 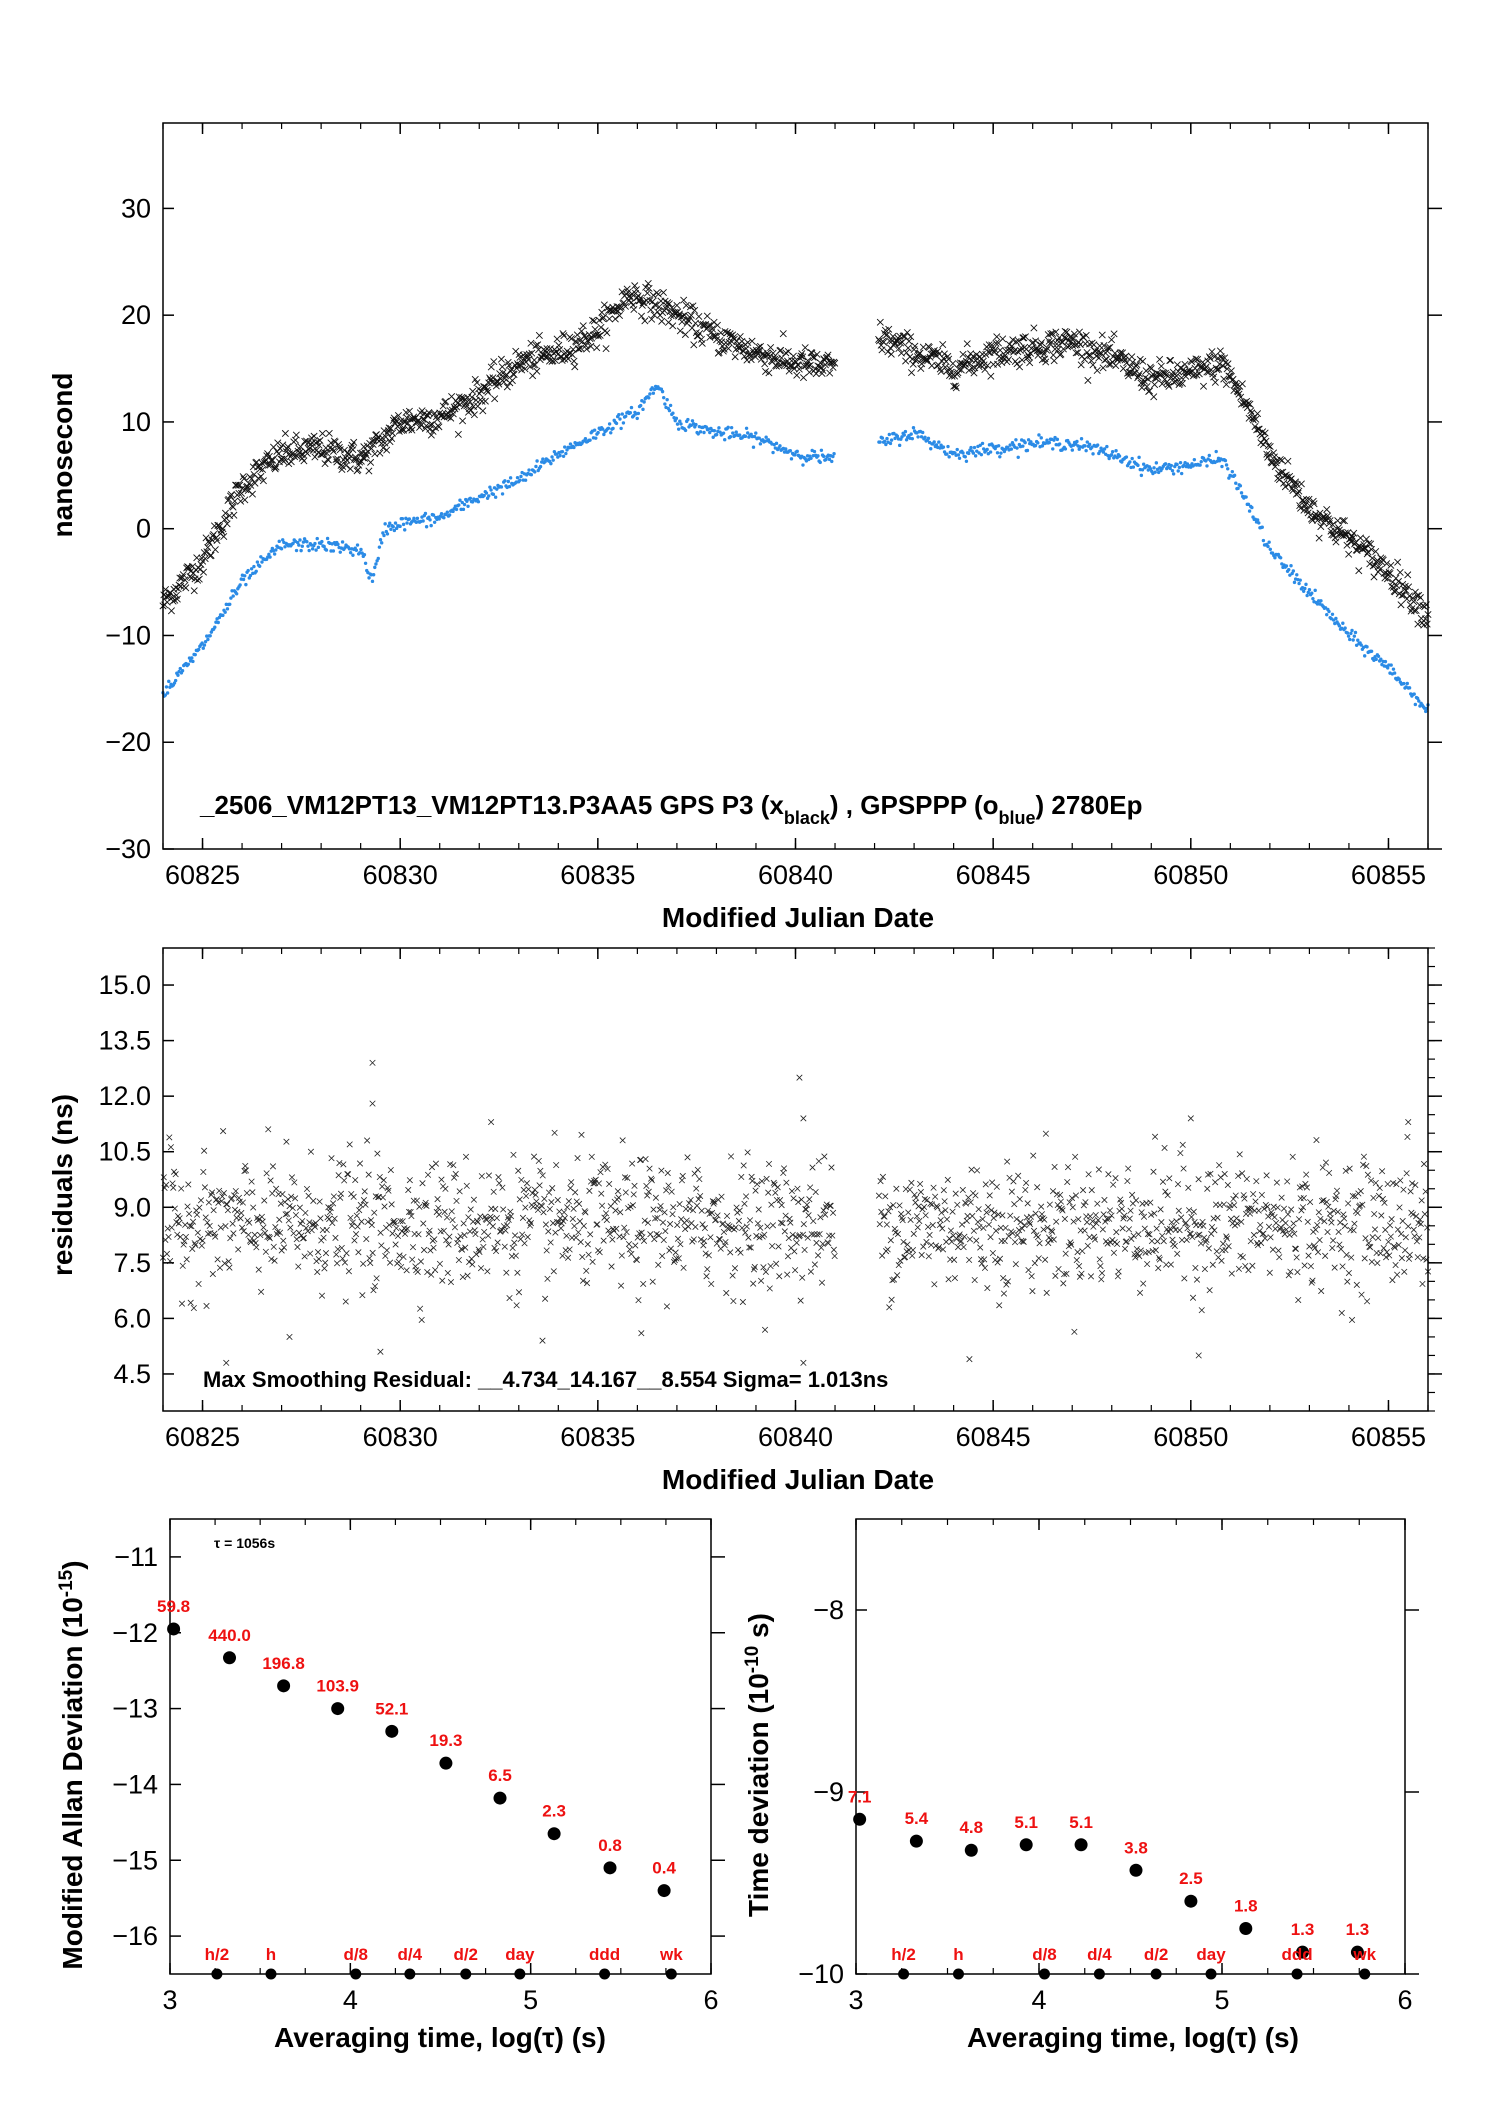 What do you see at coordinates (1246, 1928) in the screenshot?
I see `tdev-point` at bounding box center [1246, 1928].